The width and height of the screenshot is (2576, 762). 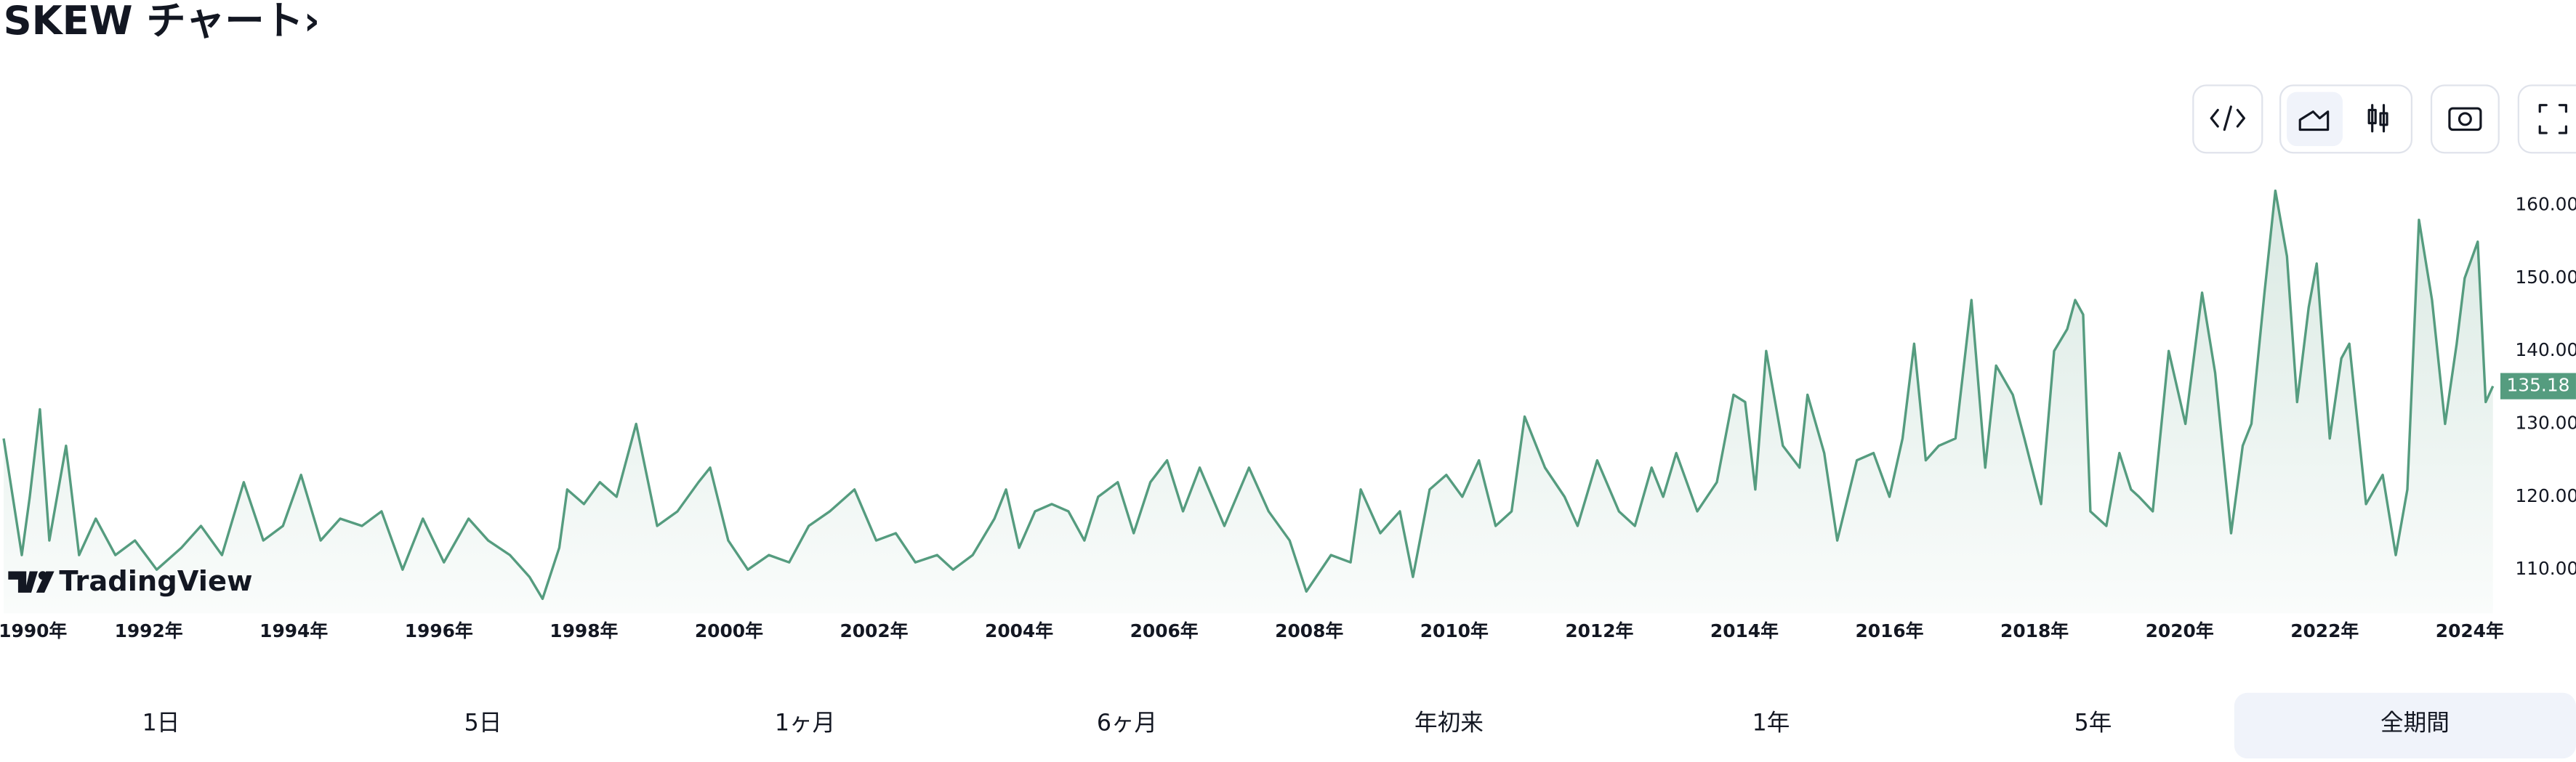 I want to click on range-tab: 5日, so click(x=483, y=723).